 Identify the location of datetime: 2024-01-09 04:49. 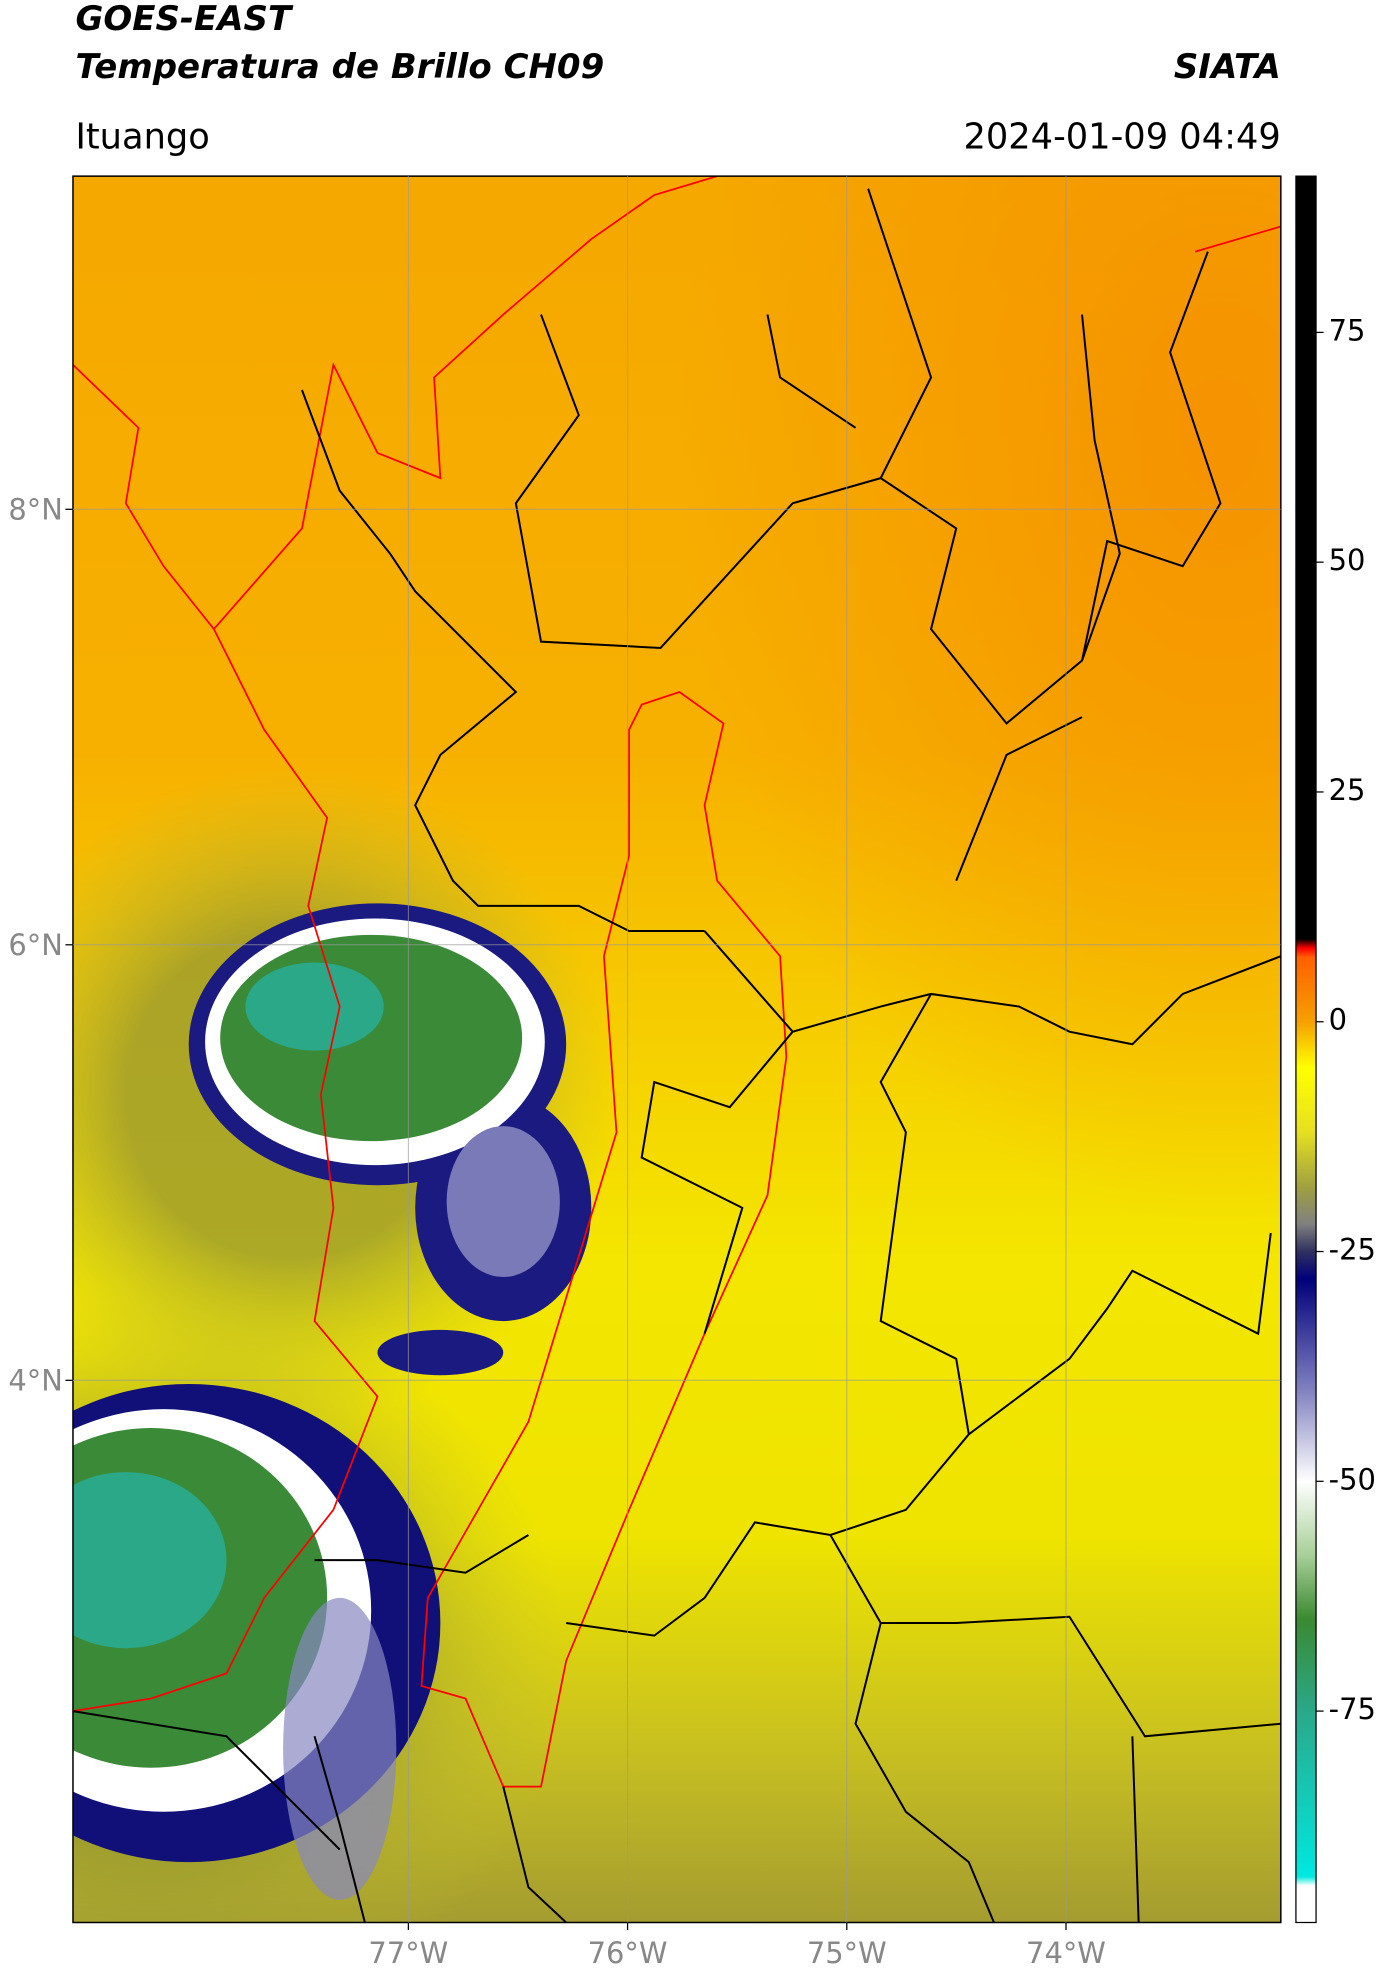
(1121, 136).